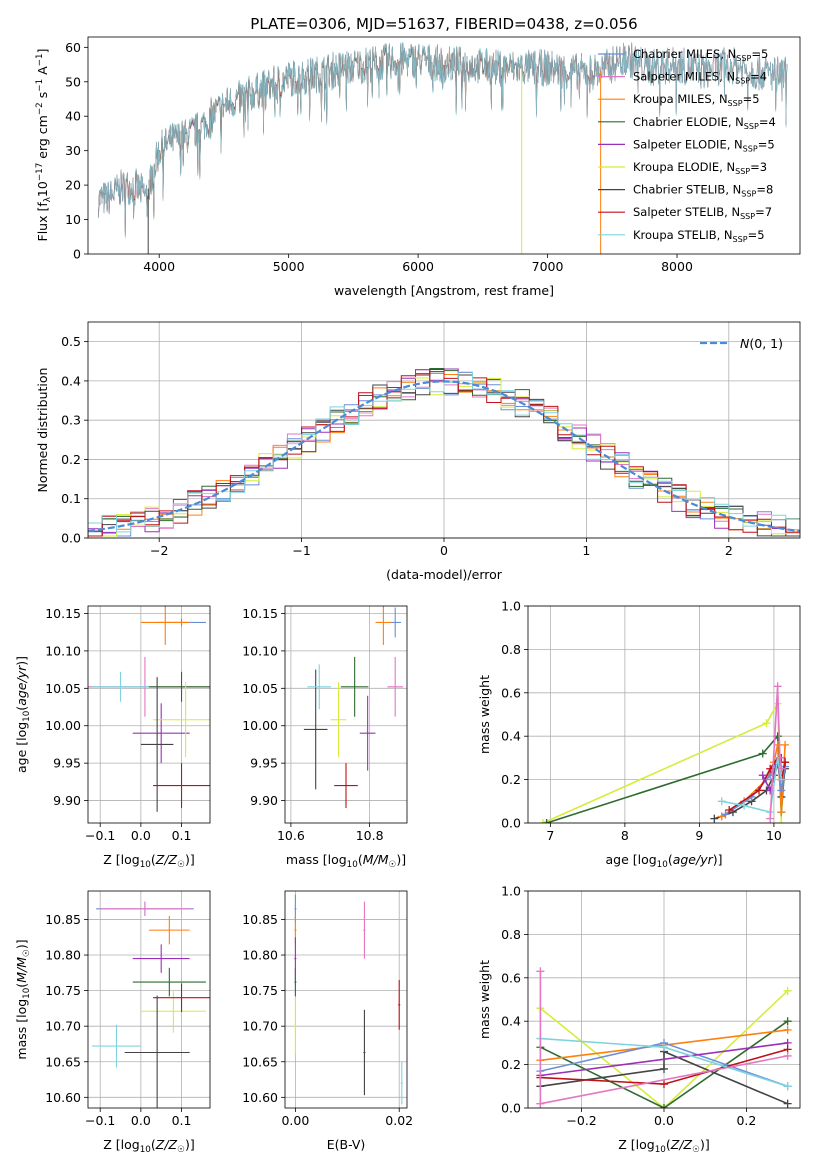 The image size is (819, 1170). I want to click on y-tick-label: 10.65, so click(260, 1061).